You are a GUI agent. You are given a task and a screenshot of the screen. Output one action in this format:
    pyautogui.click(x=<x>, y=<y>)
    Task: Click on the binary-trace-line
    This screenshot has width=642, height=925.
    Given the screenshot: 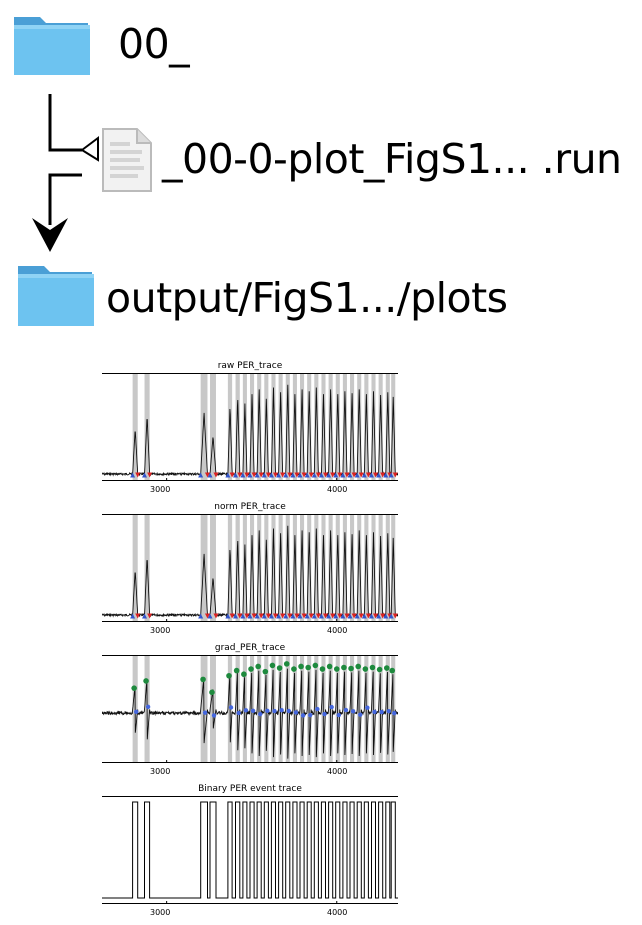 What is the action you would take?
    pyautogui.click(x=250, y=850)
    